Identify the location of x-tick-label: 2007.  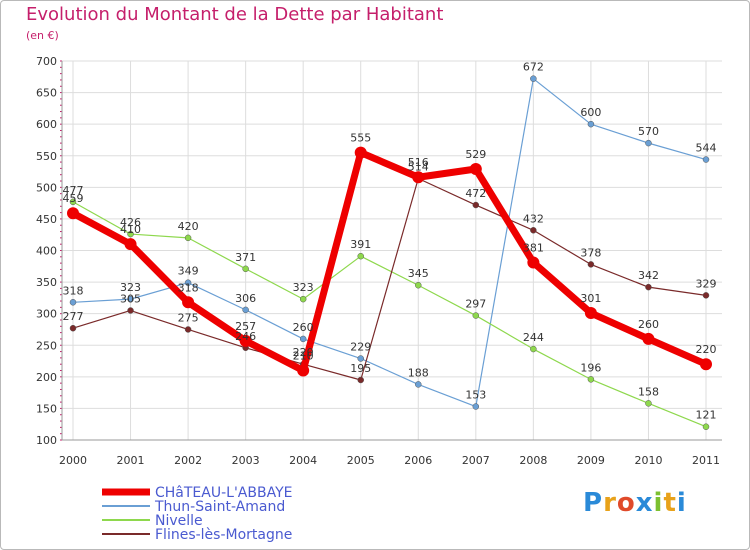
(476, 460).